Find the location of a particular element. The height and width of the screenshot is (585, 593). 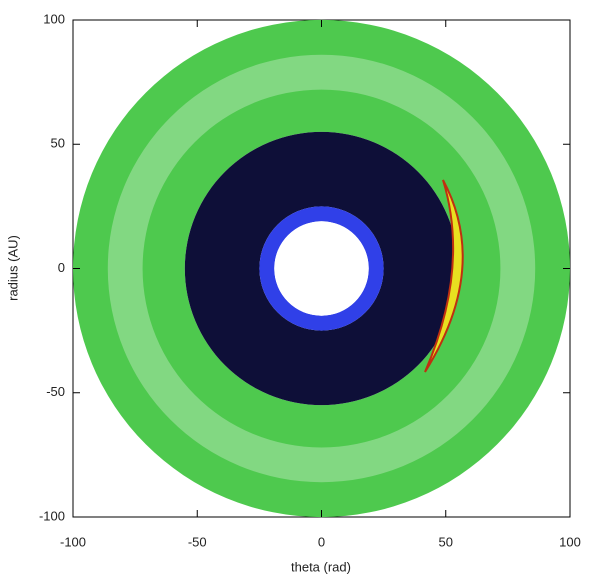

ring is located at coordinates (321, 268).